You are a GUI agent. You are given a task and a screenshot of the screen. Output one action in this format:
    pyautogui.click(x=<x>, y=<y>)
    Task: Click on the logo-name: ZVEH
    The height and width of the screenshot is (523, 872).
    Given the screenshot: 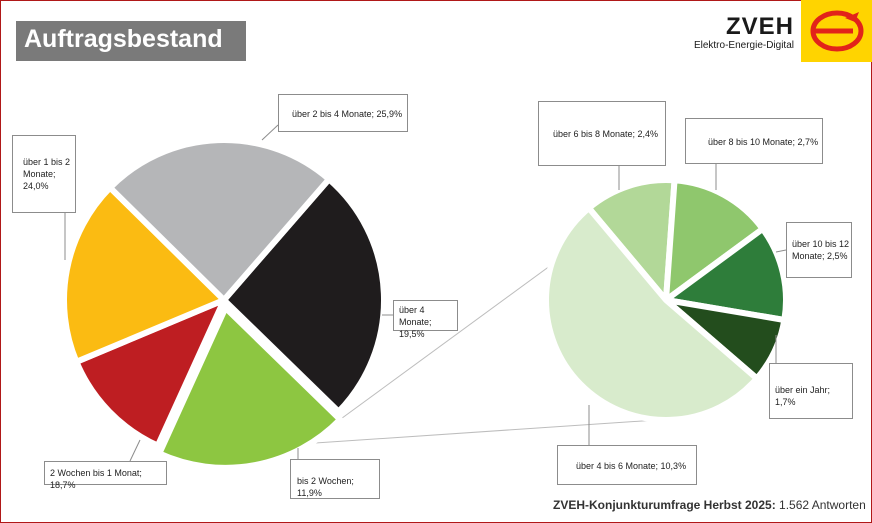 What is the action you would take?
    pyautogui.click(x=759, y=26)
    